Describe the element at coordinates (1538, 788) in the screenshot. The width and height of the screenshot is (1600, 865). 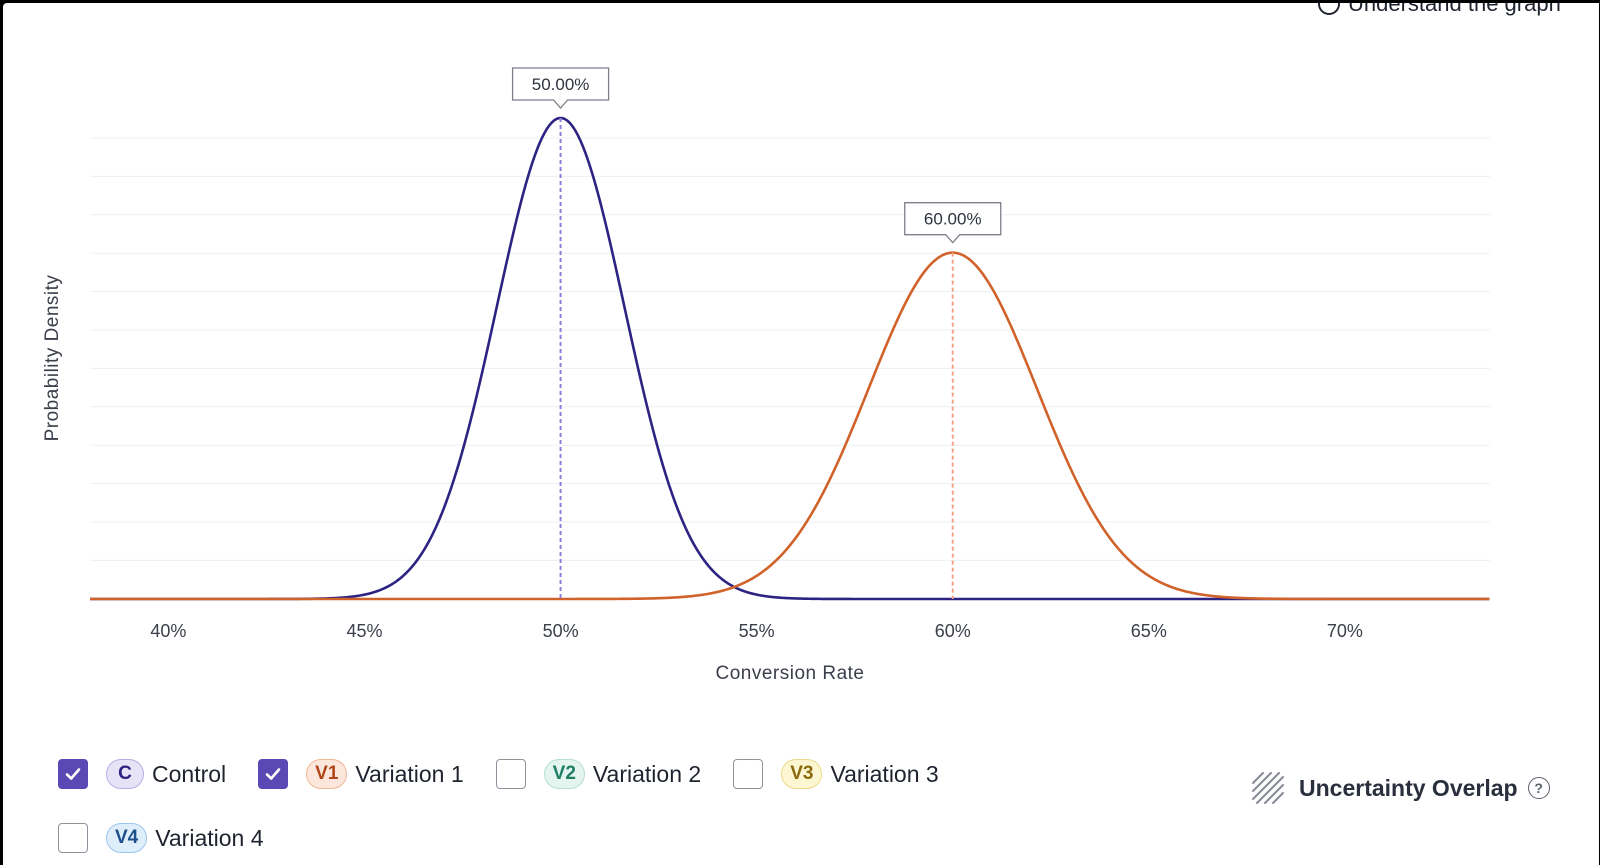
I see `question-circle-icon: ?` at that location.